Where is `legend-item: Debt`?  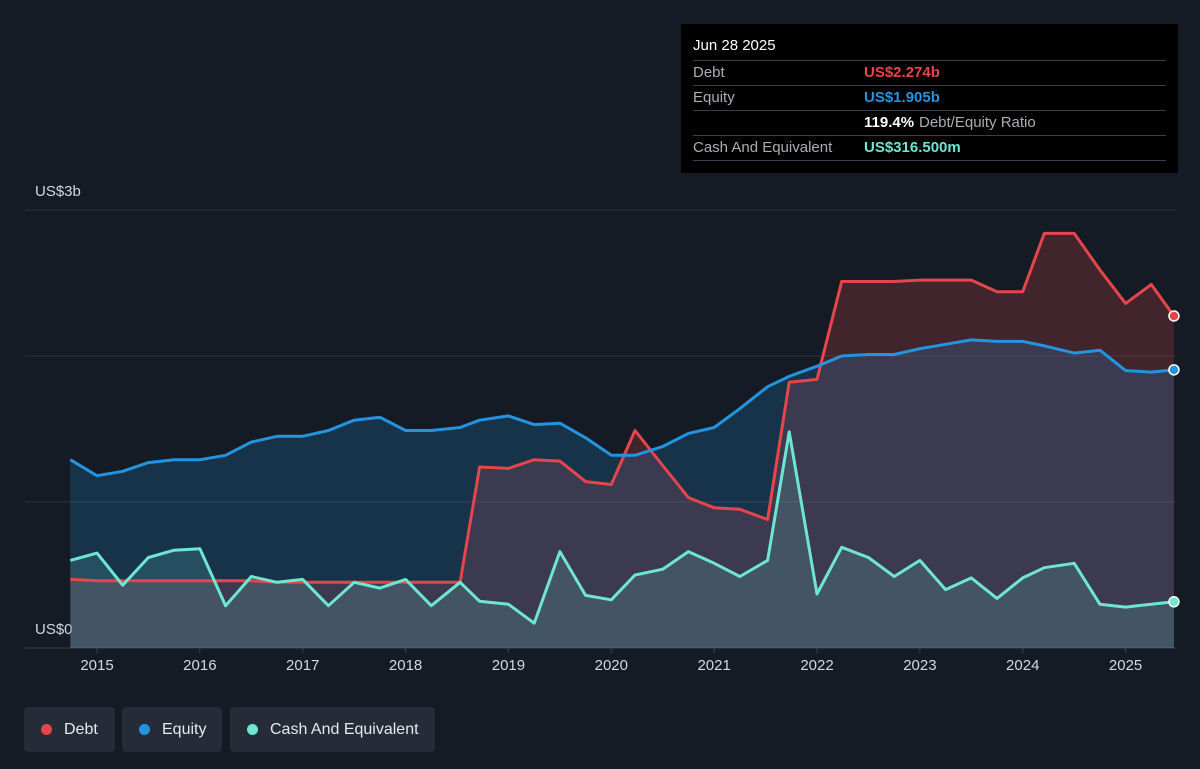 legend-item: Debt is located at coordinates (69, 729).